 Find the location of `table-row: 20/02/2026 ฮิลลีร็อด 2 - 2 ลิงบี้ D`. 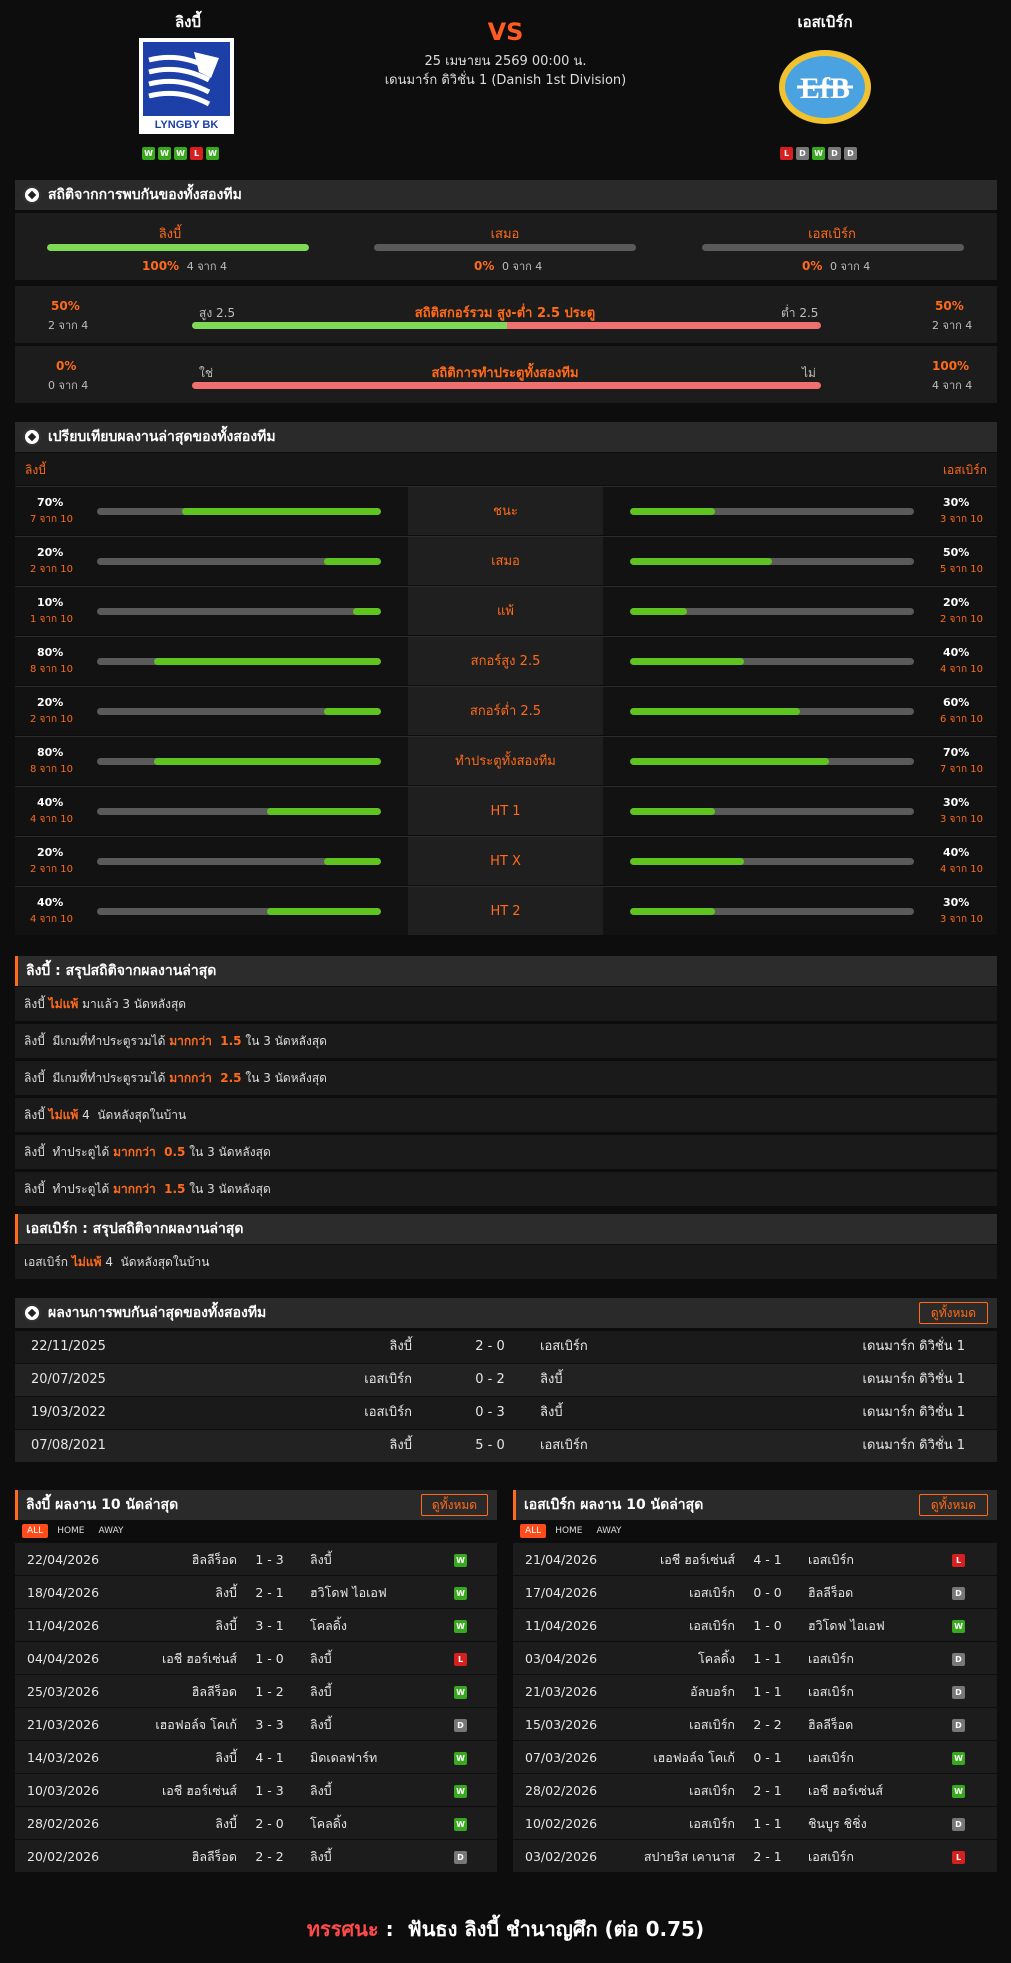

table-row: 20/02/2026 ฮิลลีร็อด 2 - 2 ลิงบี้ D is located at coordinates (256, 1856).